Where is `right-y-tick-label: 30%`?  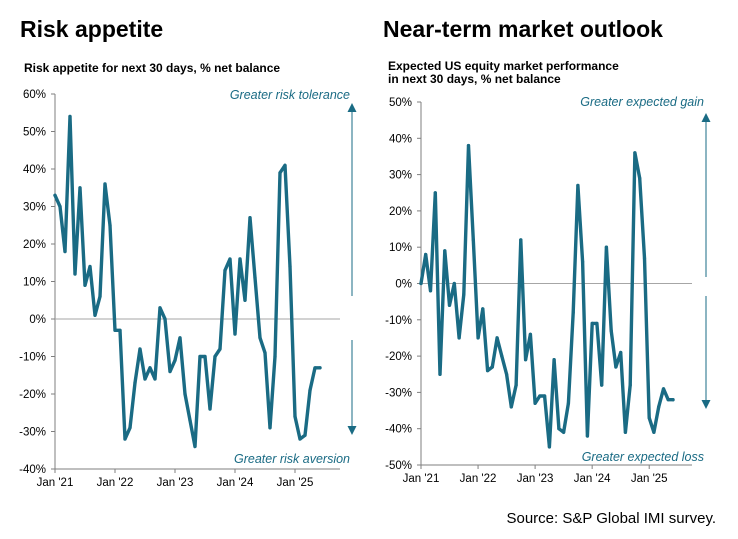 right-y-tick-label: 30% is located at coordinates (400, 176).